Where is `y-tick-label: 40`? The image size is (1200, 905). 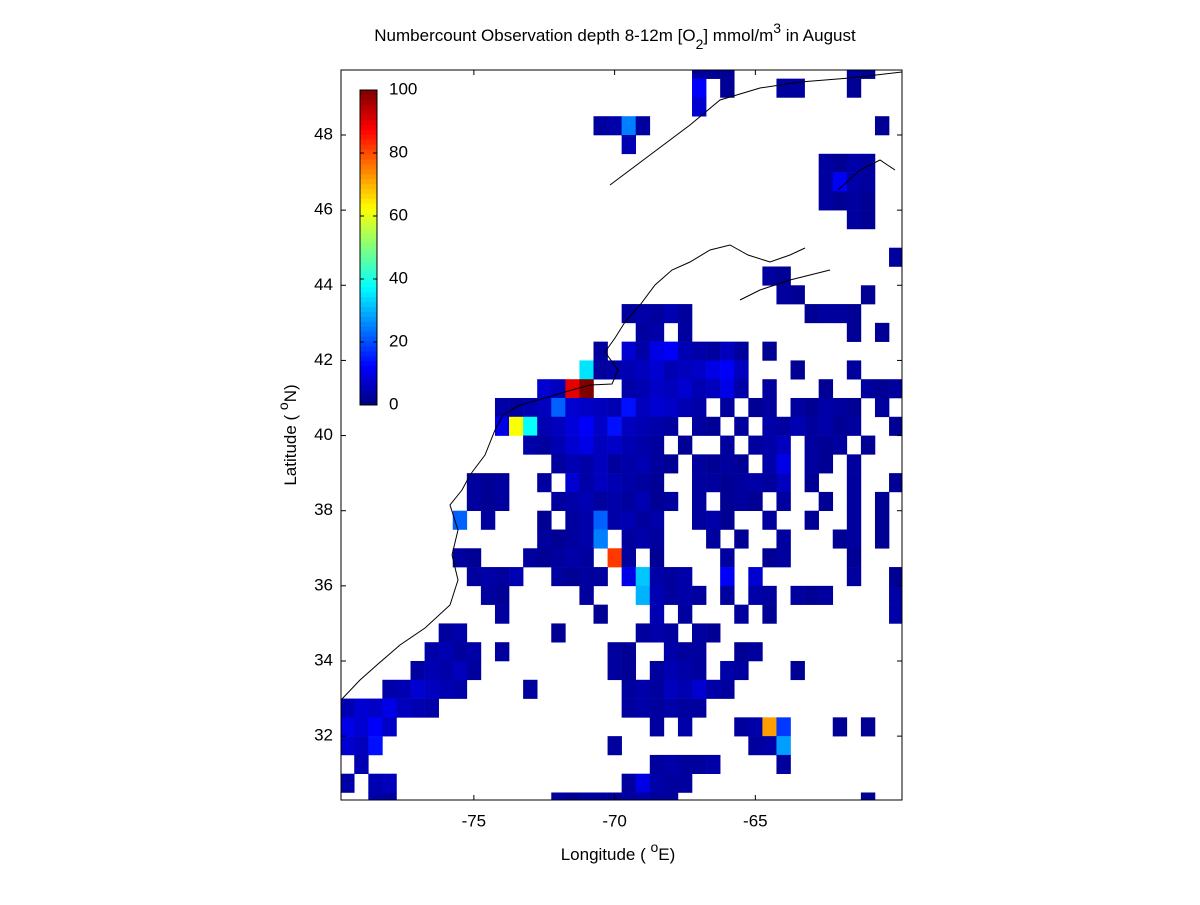 y-tick-label: 40 is located at coordinates (323, 434).